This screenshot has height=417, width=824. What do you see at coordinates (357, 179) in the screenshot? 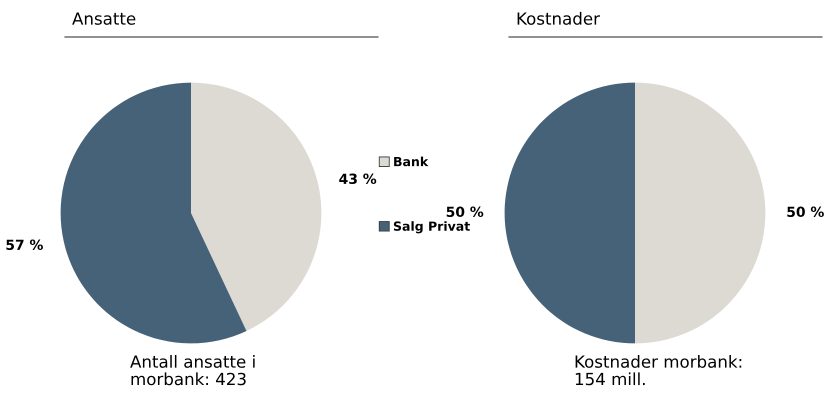
I see `data-label: 43 %` at bounding box center [357, 179].